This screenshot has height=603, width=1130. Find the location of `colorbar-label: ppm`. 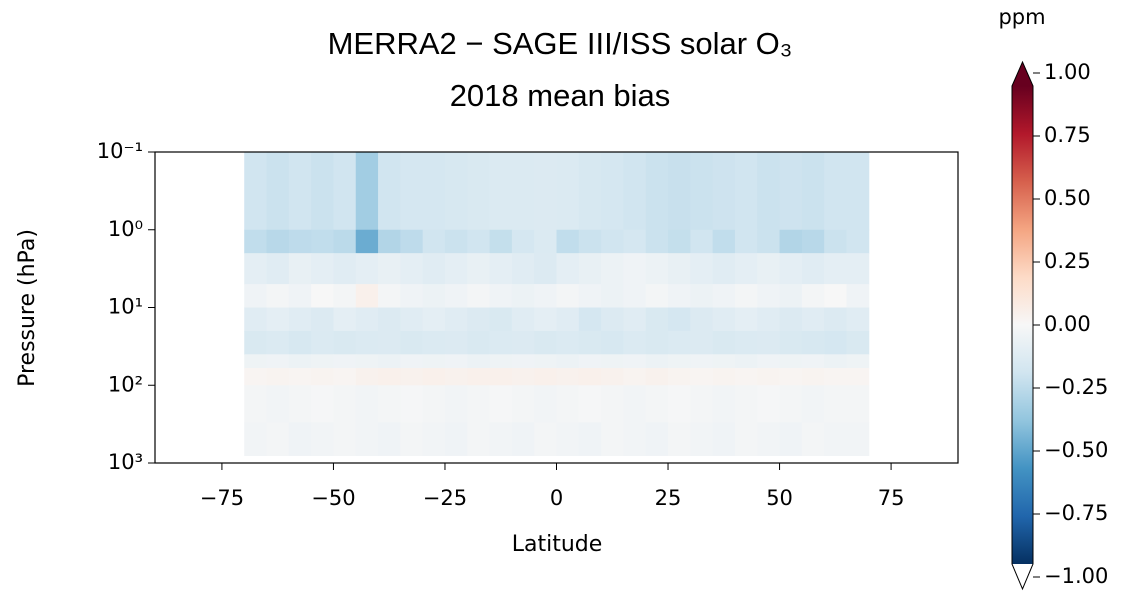

colorbar-label: ppm is located at coordinates (1021, 17).